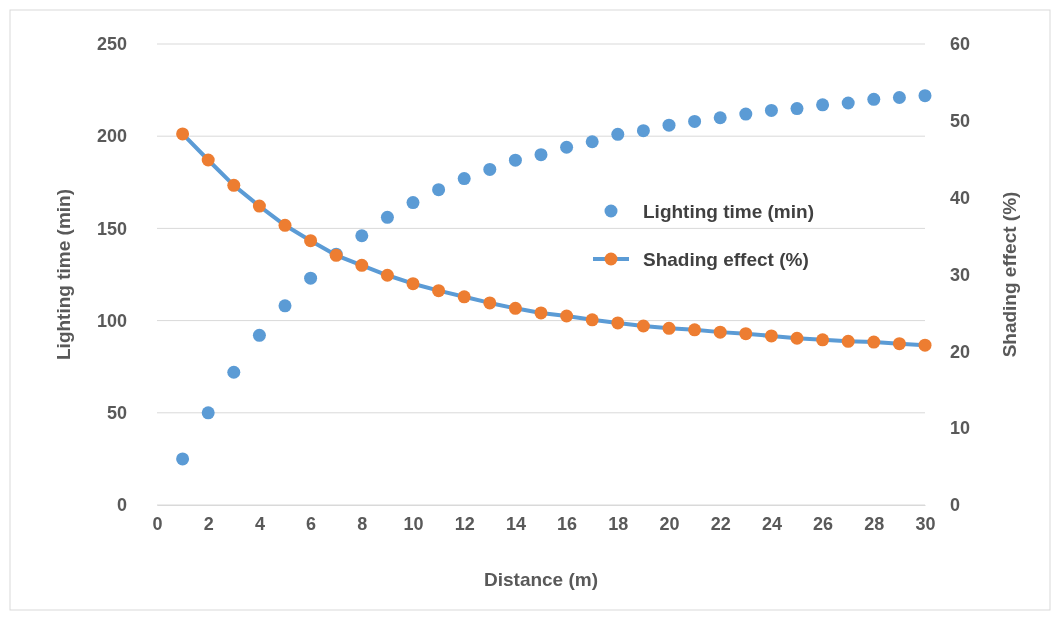 This screenshot has width=1055, height=617. I want to click on x-axis-title: Distance (m), so click(541, 579).